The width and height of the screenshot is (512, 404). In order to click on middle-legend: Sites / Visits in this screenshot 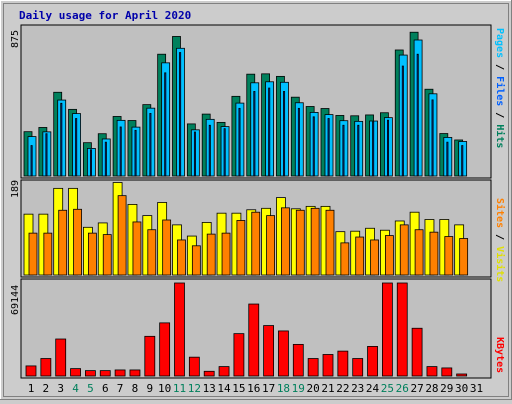, I will do `click(500, 240)`.